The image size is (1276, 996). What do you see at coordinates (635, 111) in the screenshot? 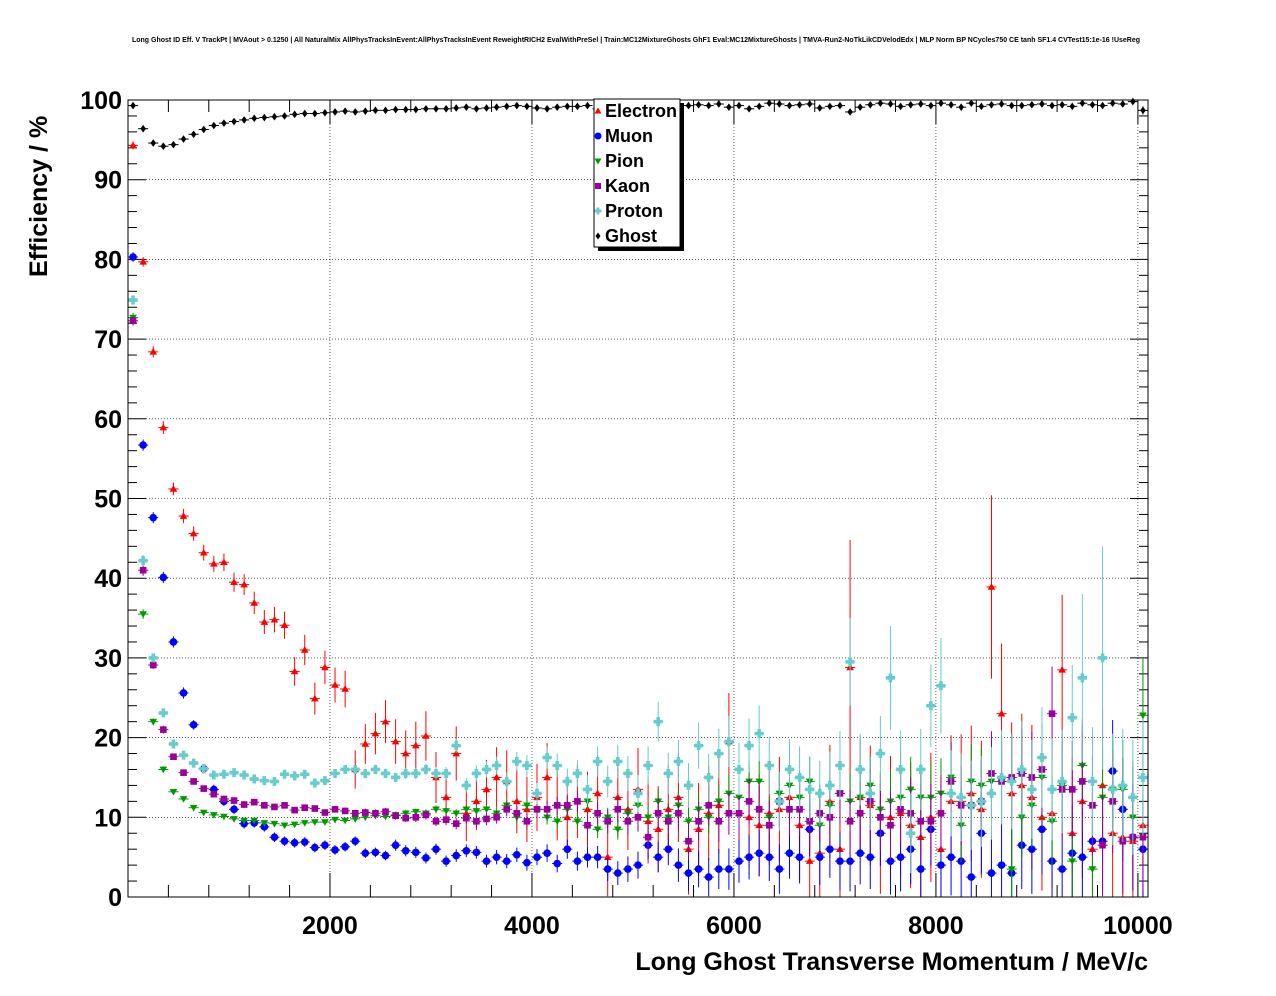
I see `legend-item-electron: Electron` at bounding box center [635, 111].